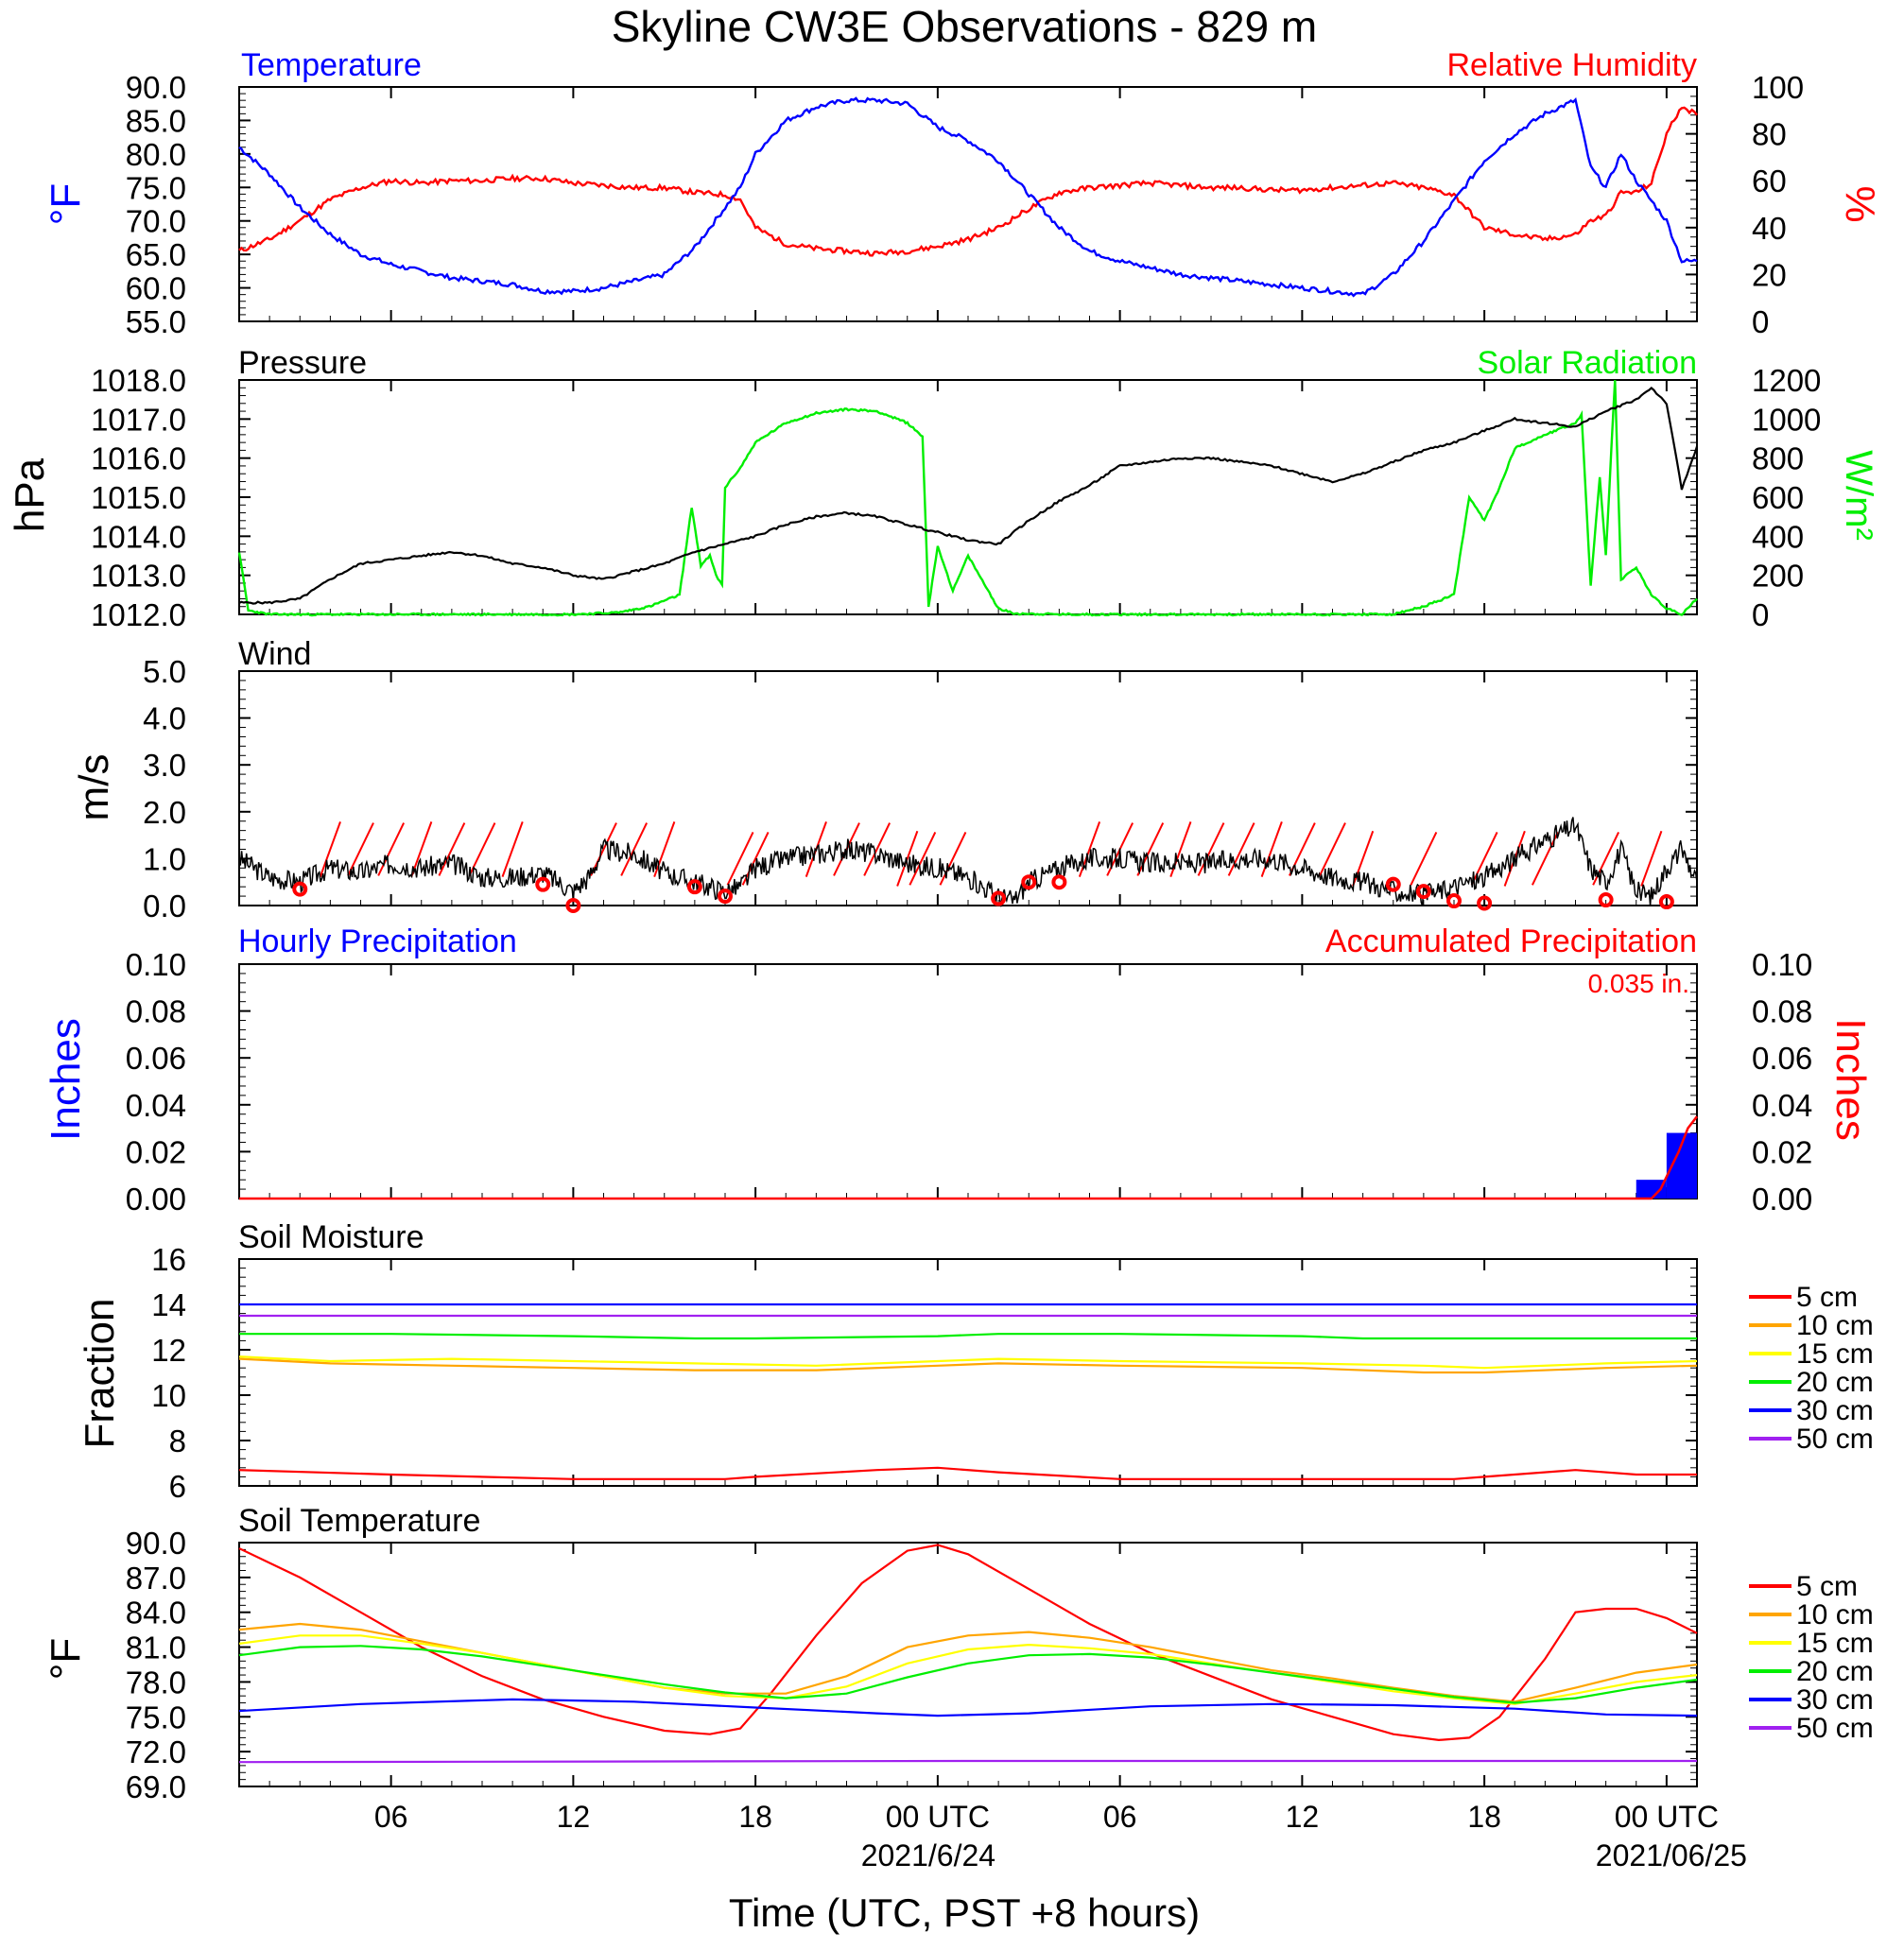 This screenshot has height=1950, width=1904. What do you see at coordinates (156, 1648) in the screenshot?
I see `y-tick-label: 81.0` at bounding box center [156, 1648].